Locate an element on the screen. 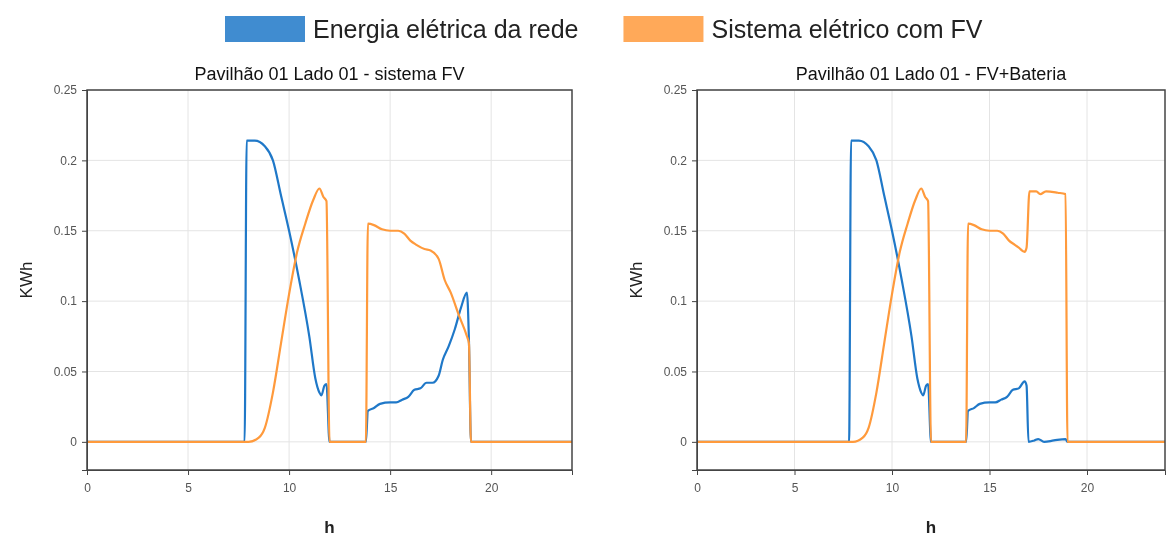 This screenshot has height=542, width=1175. chart-title: Pavilhão 01 Lado 01 - FV+Bateria is located at coordinates (931, 74).